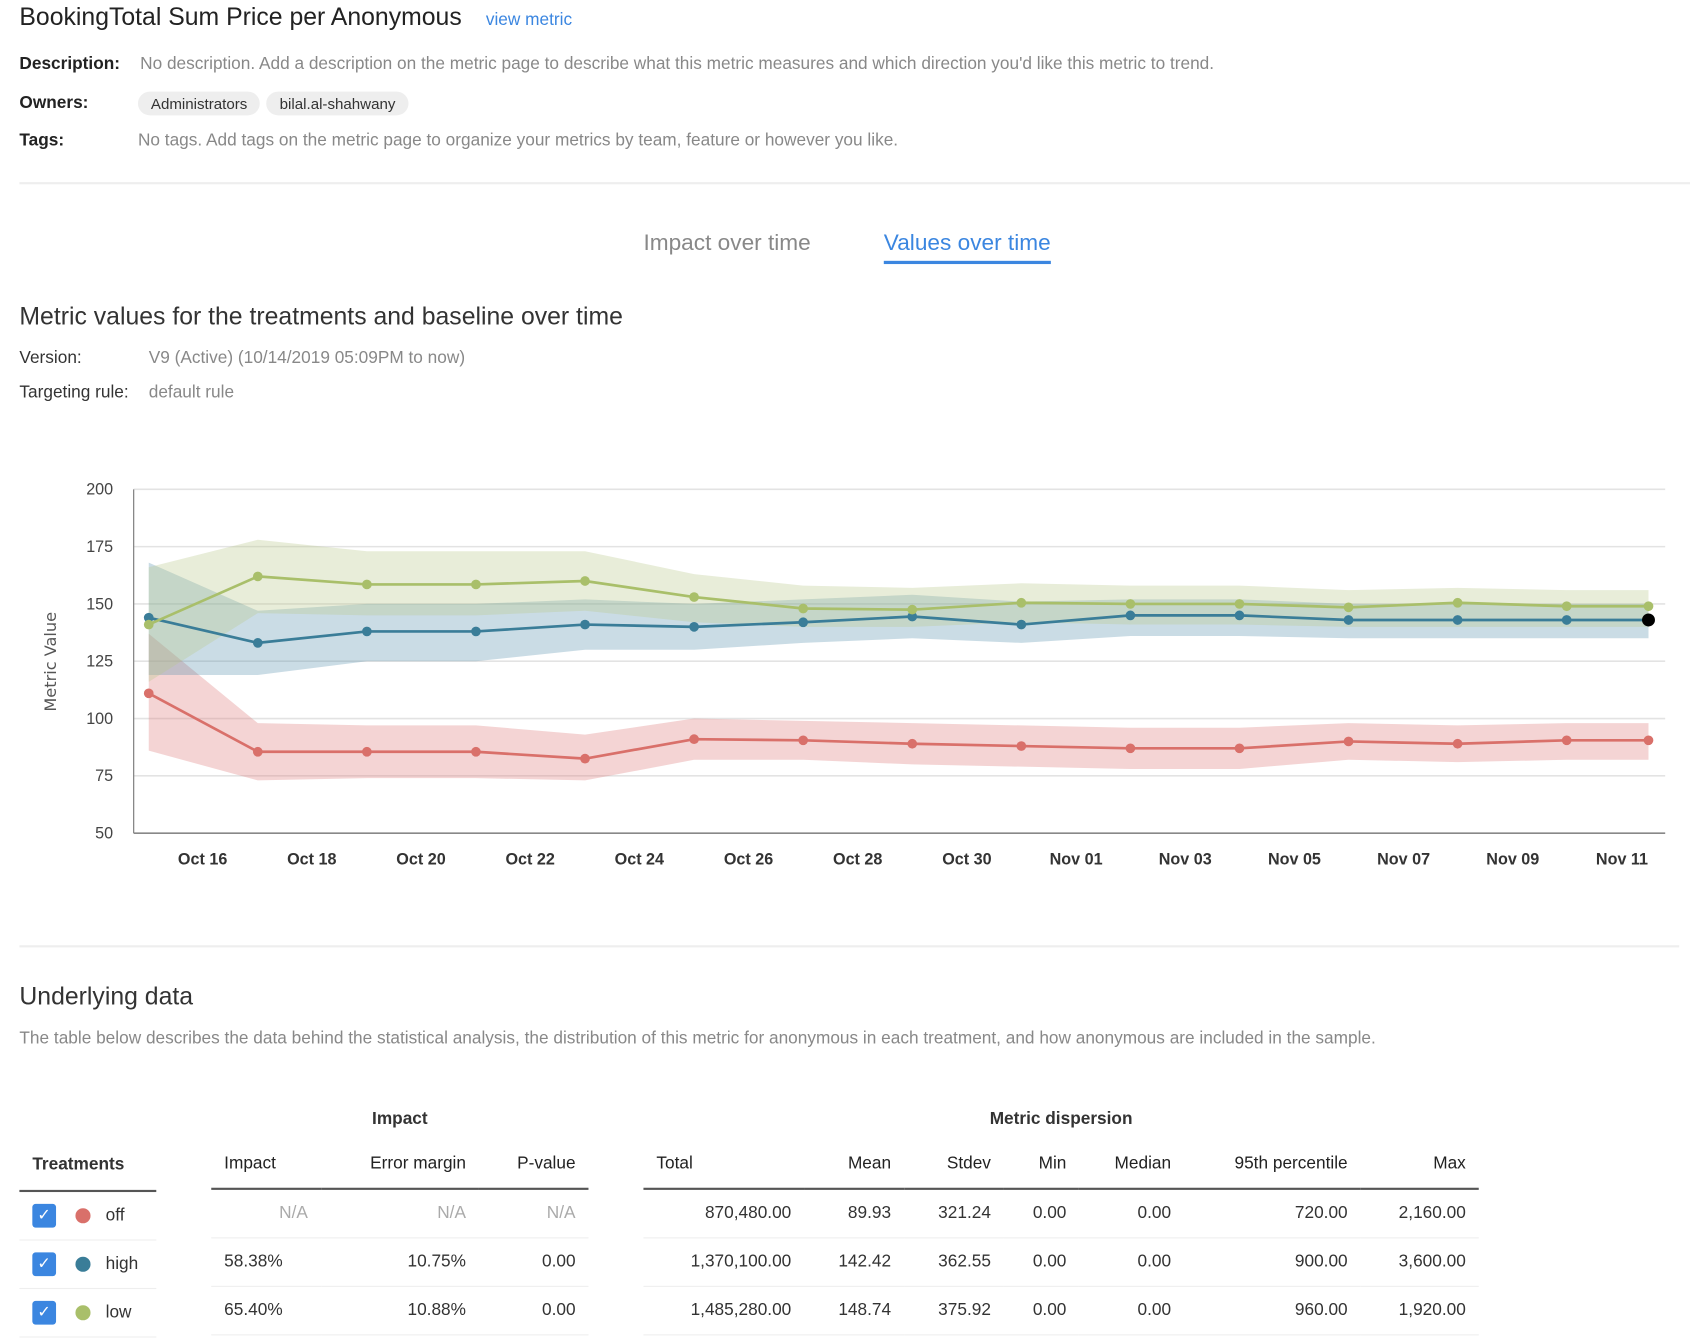 This screenshot has width=1690, height=1342. I want to click on targeting-label: Targeting rule:, so click(74, 393).